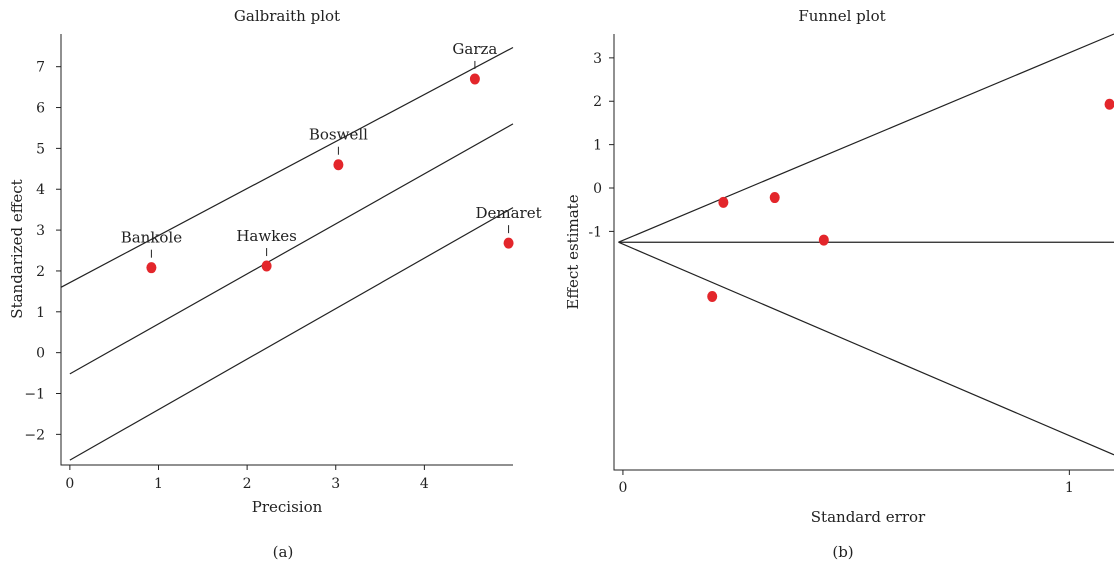  Describe the element at coordinates (40, 149) in the screenshot. I see `galbraith-ytick-label: 5` at that location.